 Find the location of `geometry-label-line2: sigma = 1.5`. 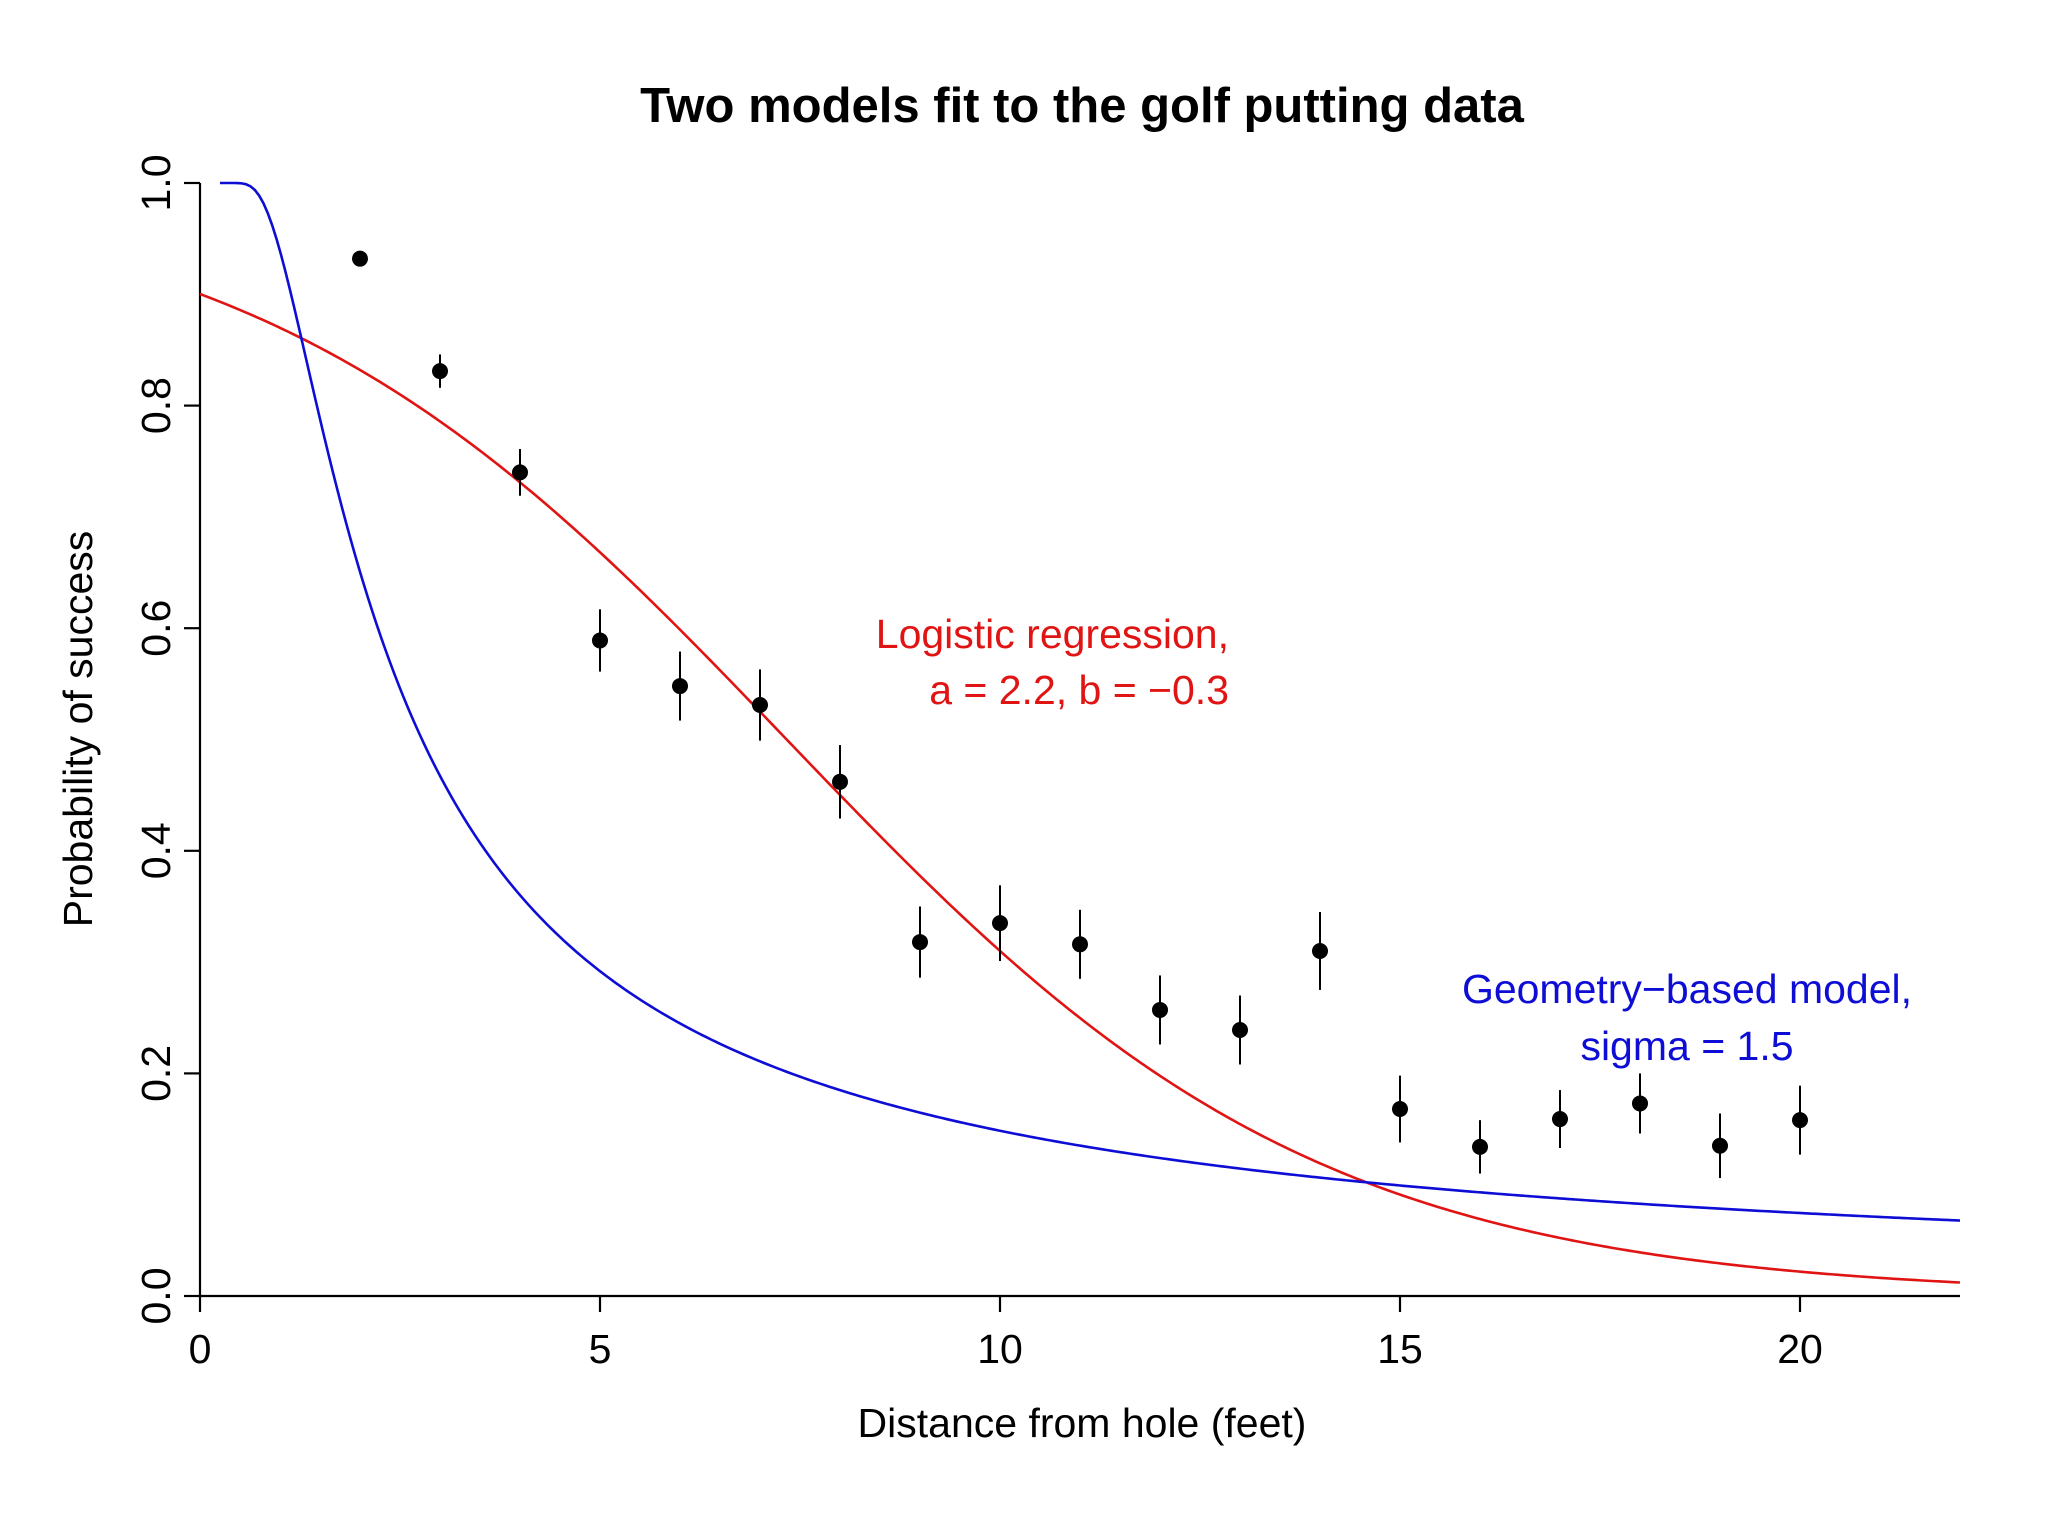

geometry-label-line2: sigma = 1.5 is located at coordinates (1686, 1046).